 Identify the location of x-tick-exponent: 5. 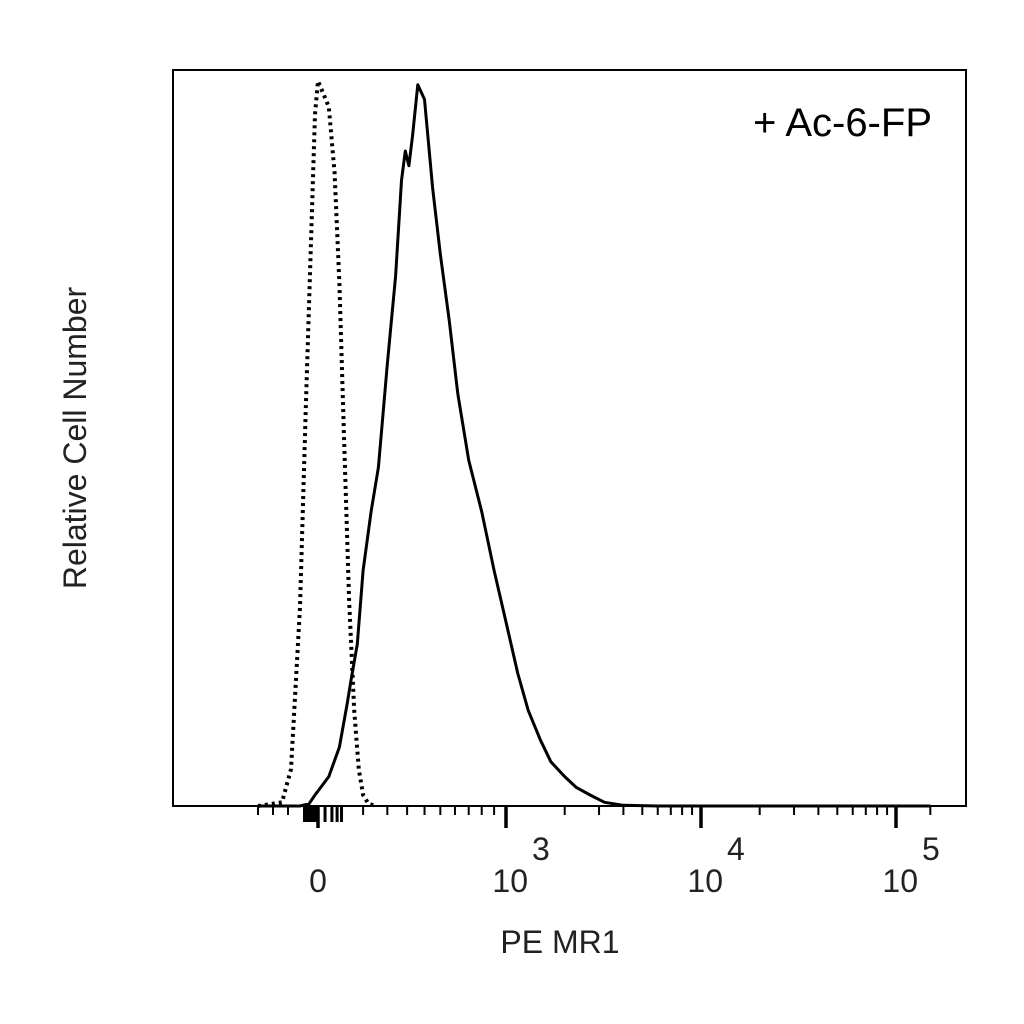
(931, 849).